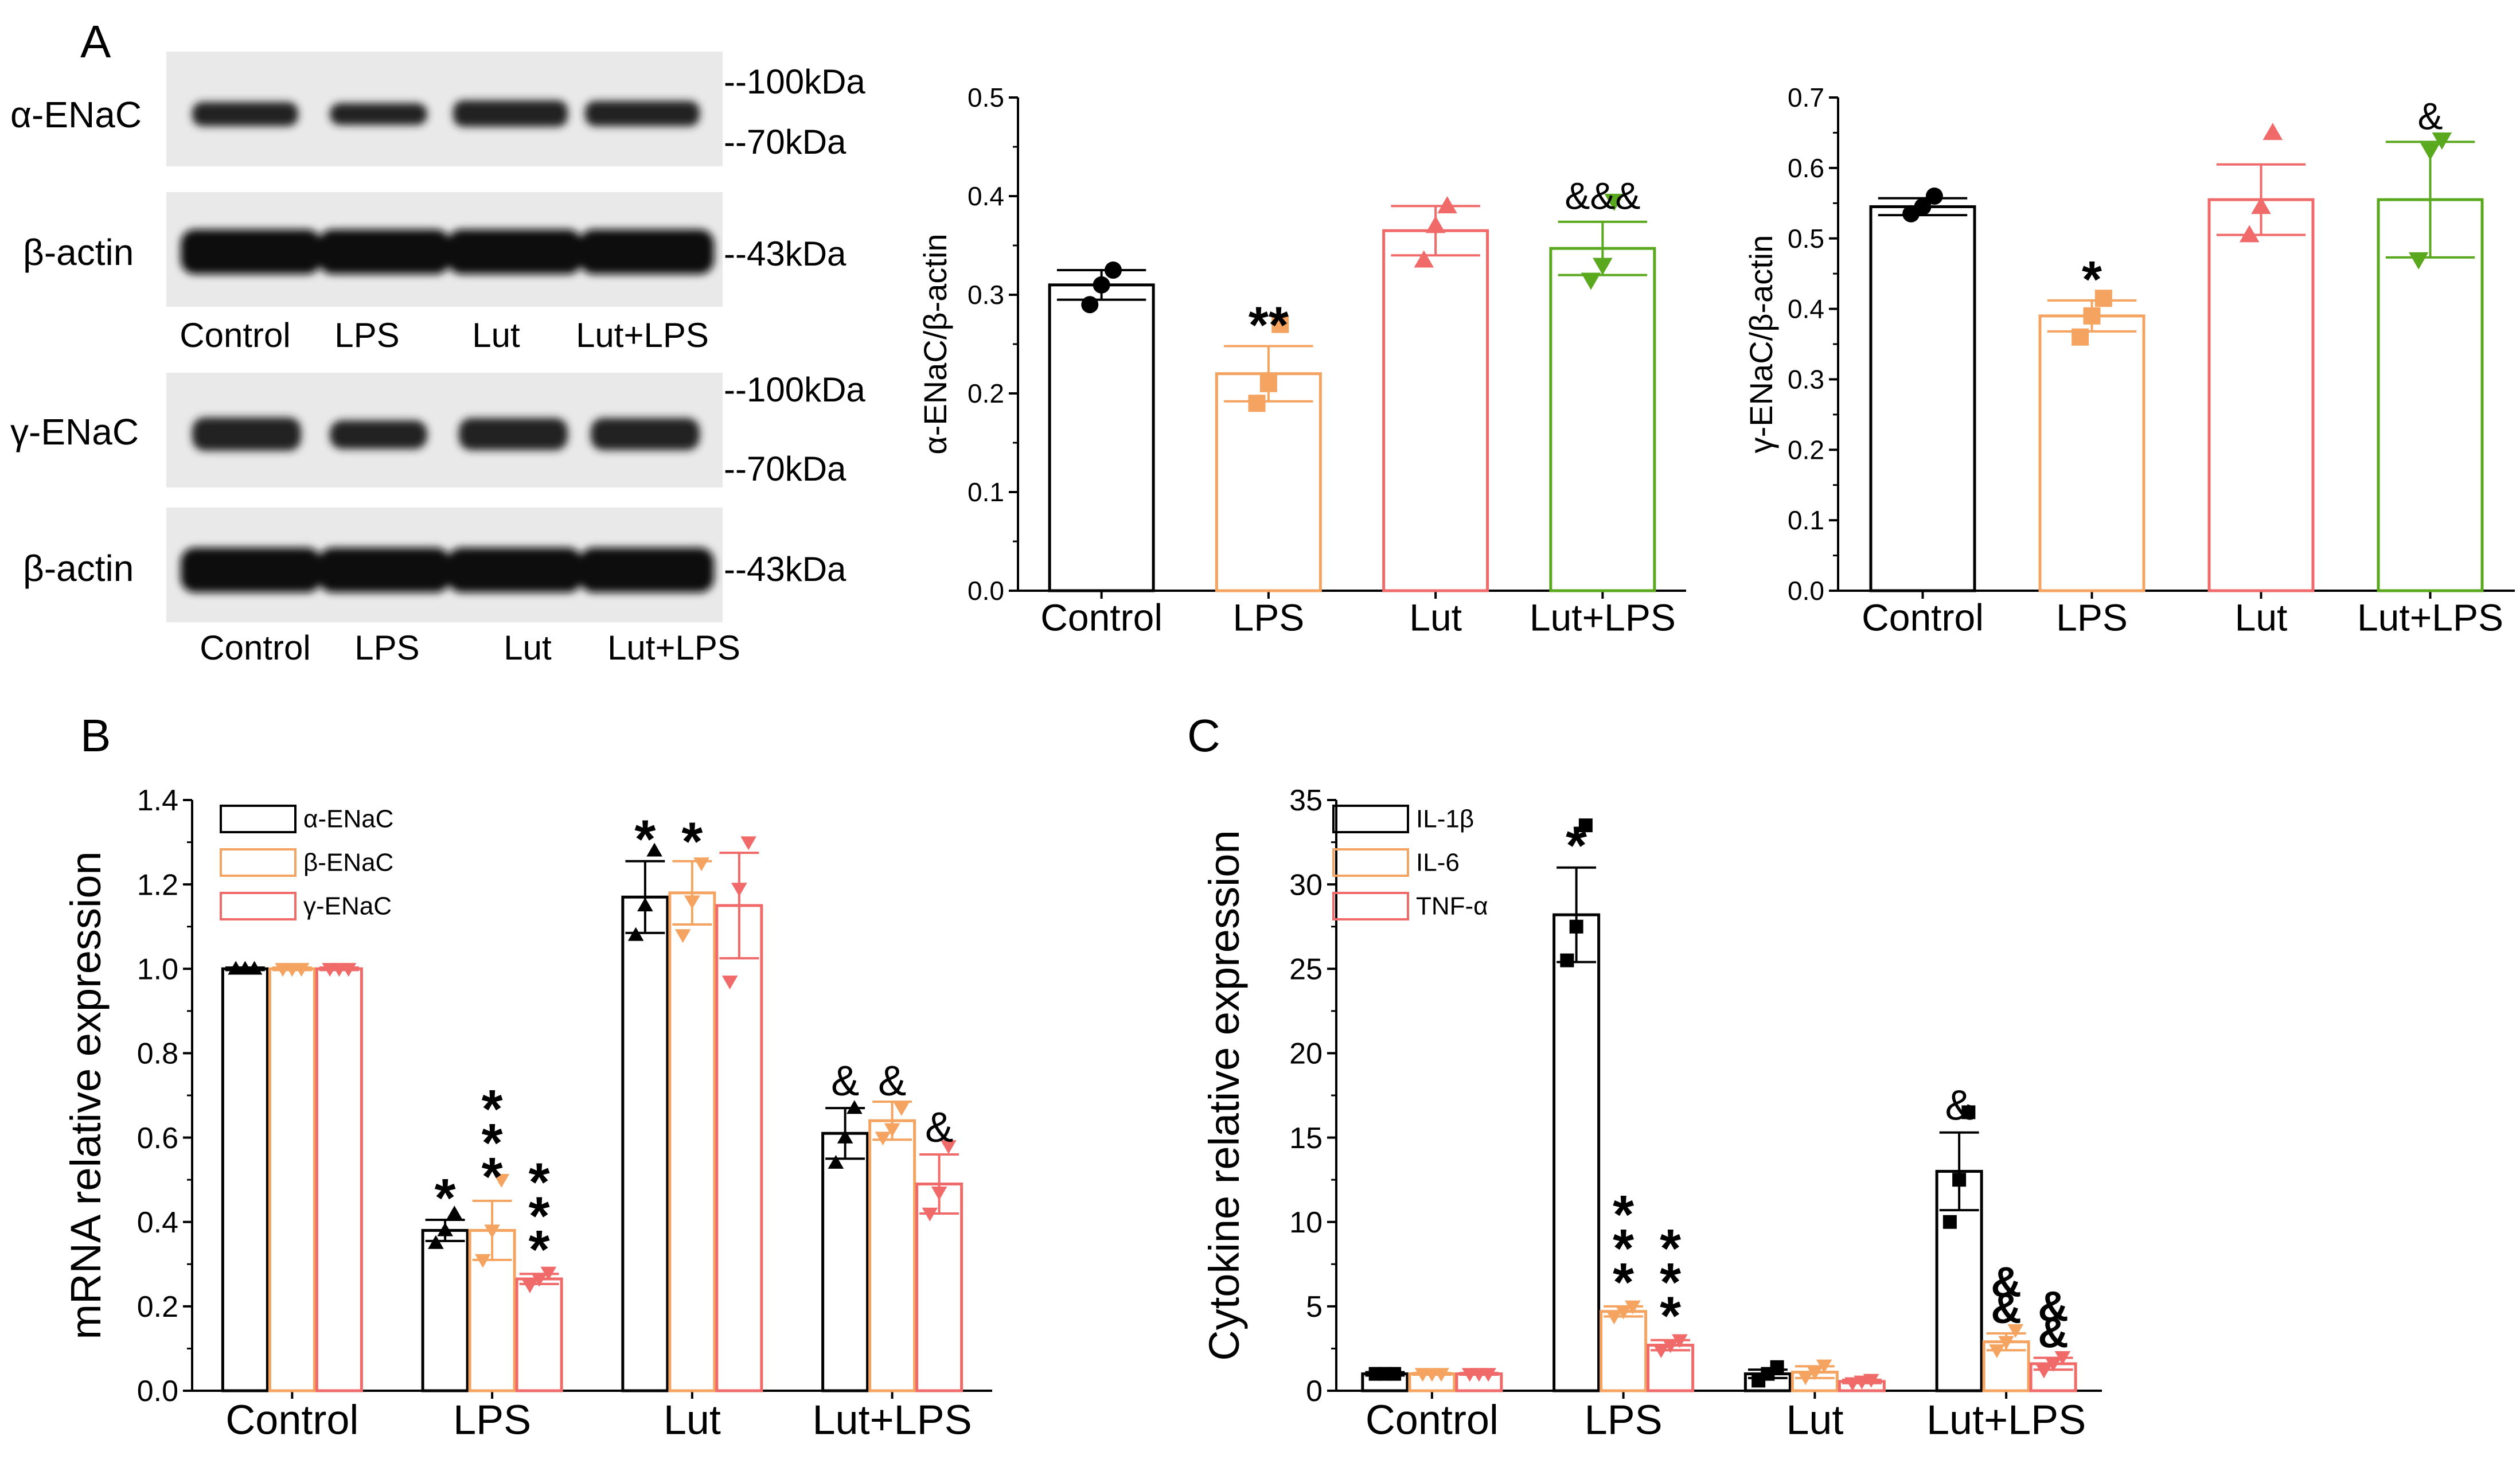  Describe the element at coordinates (1269, 325) in the screenshot. I see `significance-mark: **` at that location.